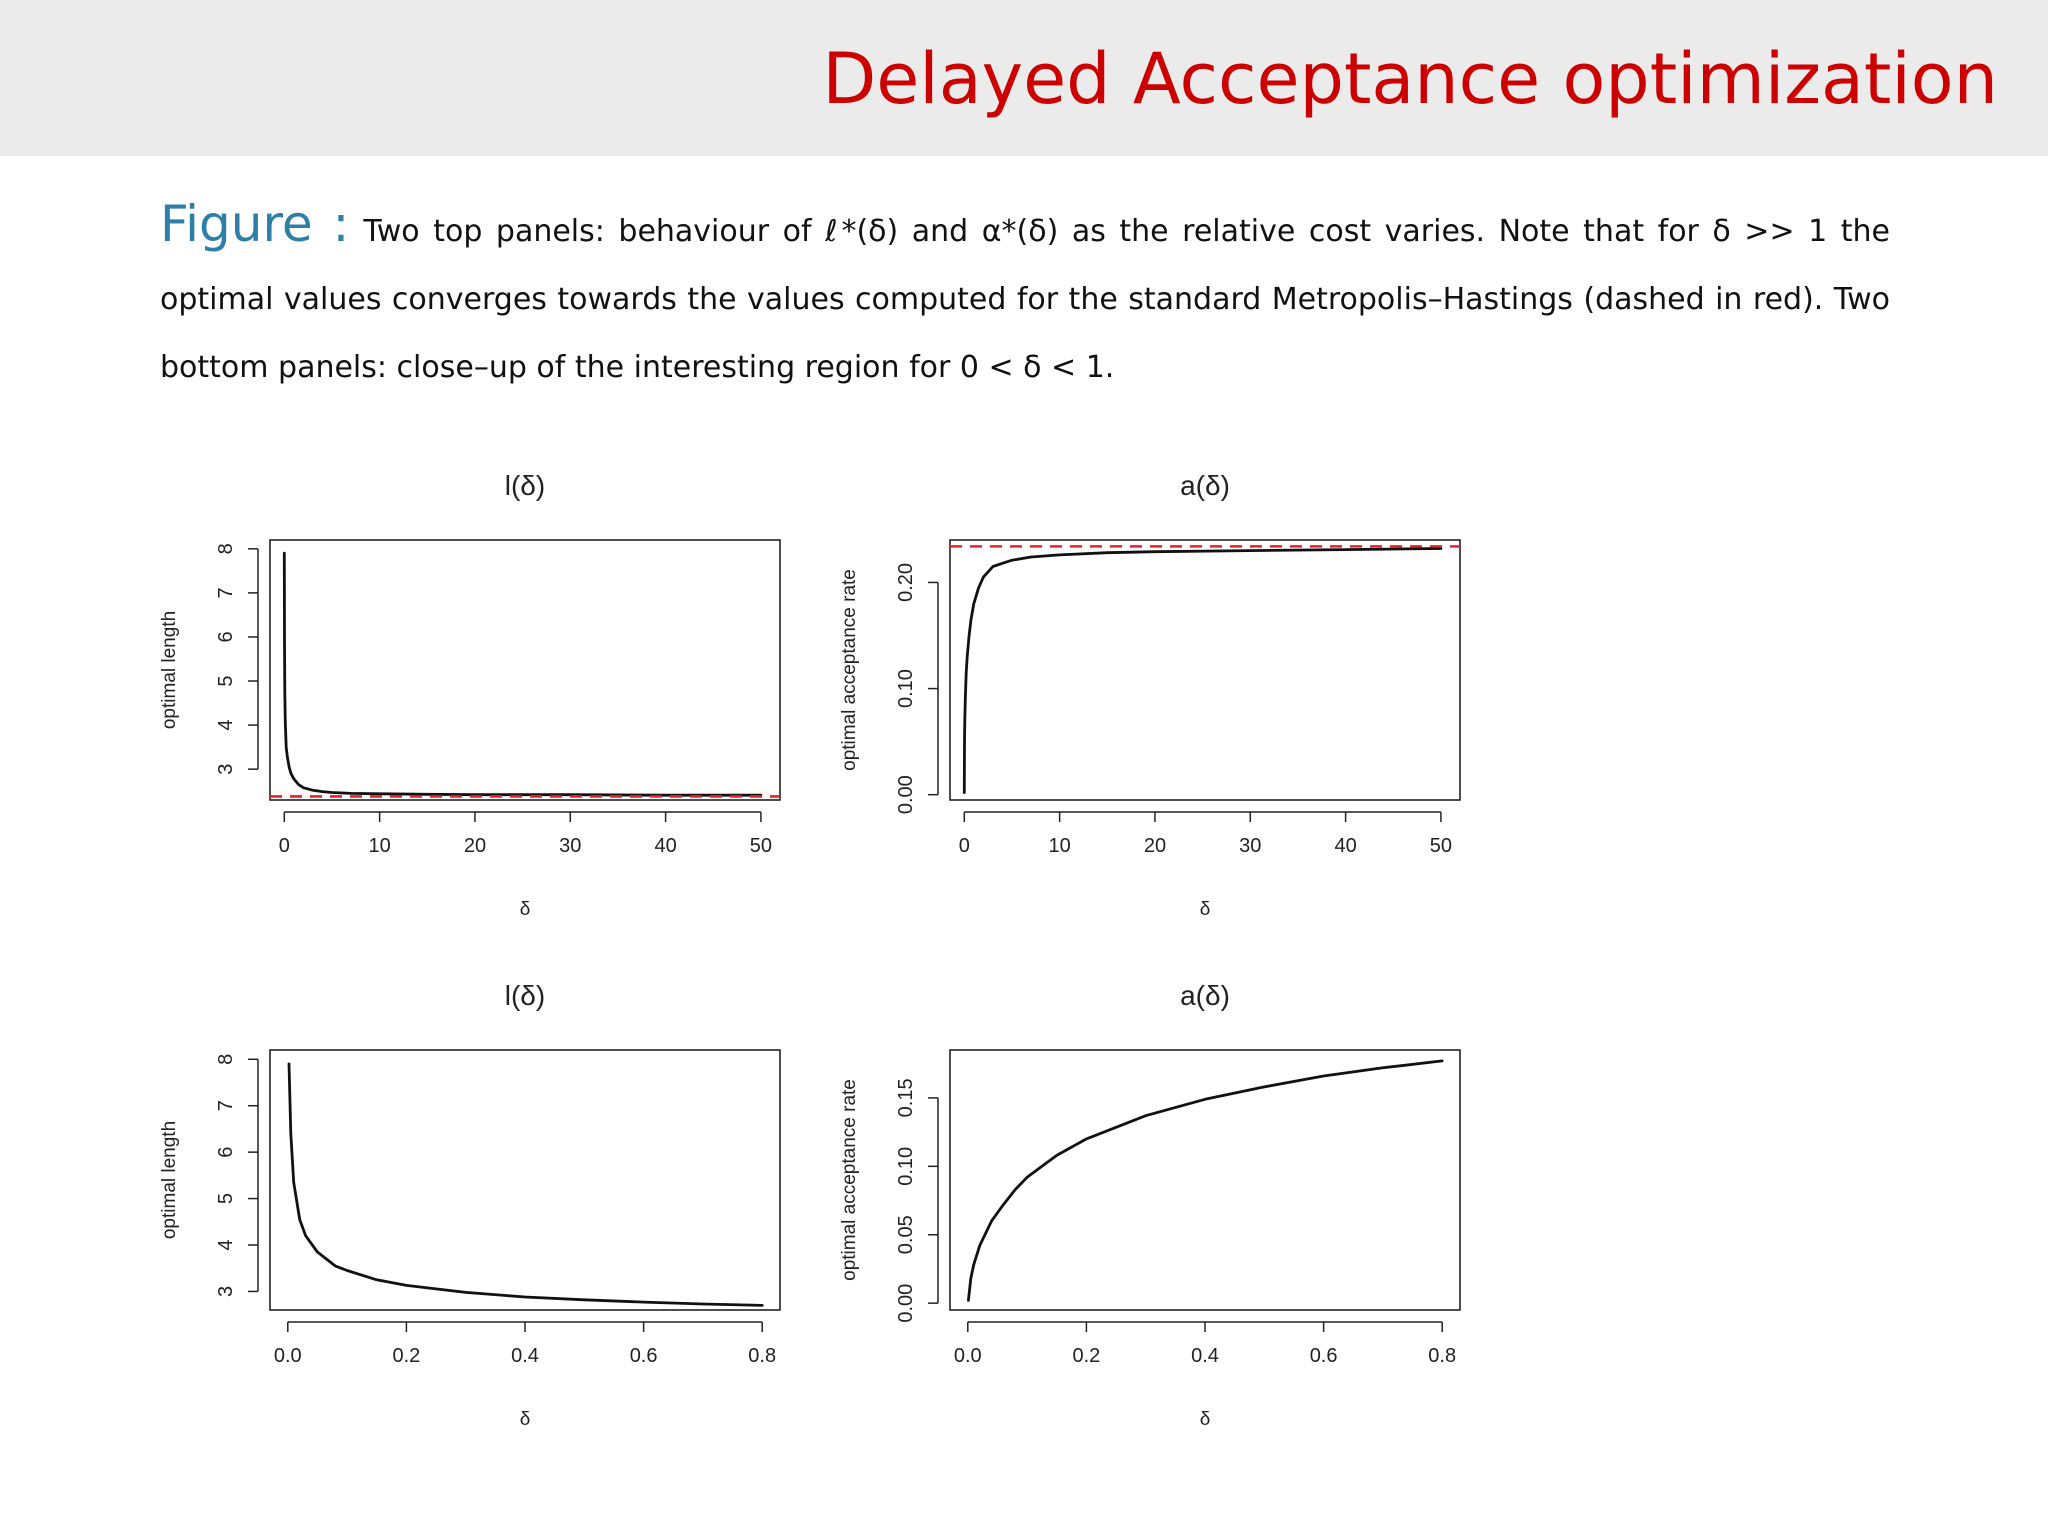 This screenshot has height=1536, width=2048. What do you see at coordinates (906, 1097) in the screenshot?
I see `y-tick-label: 0.15` at bounding box center [906, 1097].